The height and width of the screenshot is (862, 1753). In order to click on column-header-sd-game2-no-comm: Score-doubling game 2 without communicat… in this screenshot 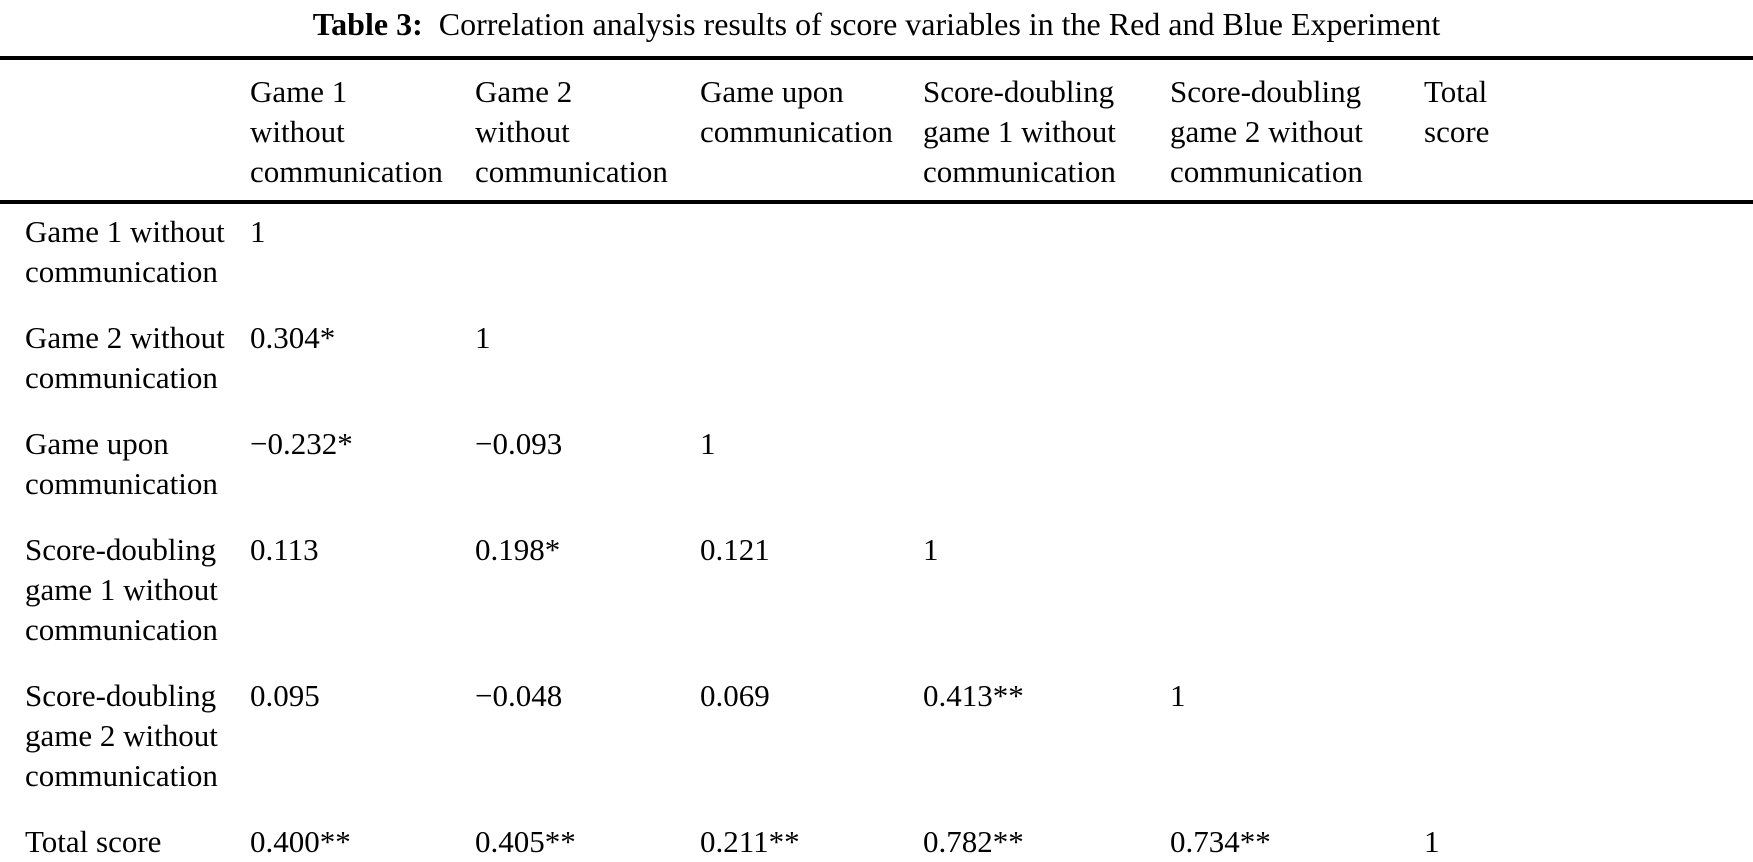, I will do `click(1297, 131)`.